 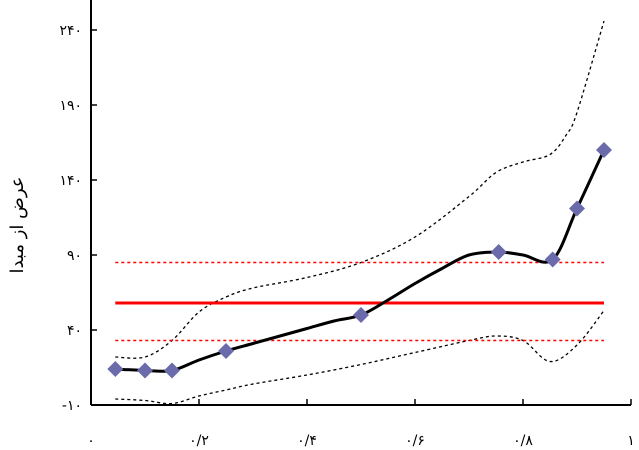 I want to click on y-tick-label: ۲۴۰, so click(x=70, y=31).